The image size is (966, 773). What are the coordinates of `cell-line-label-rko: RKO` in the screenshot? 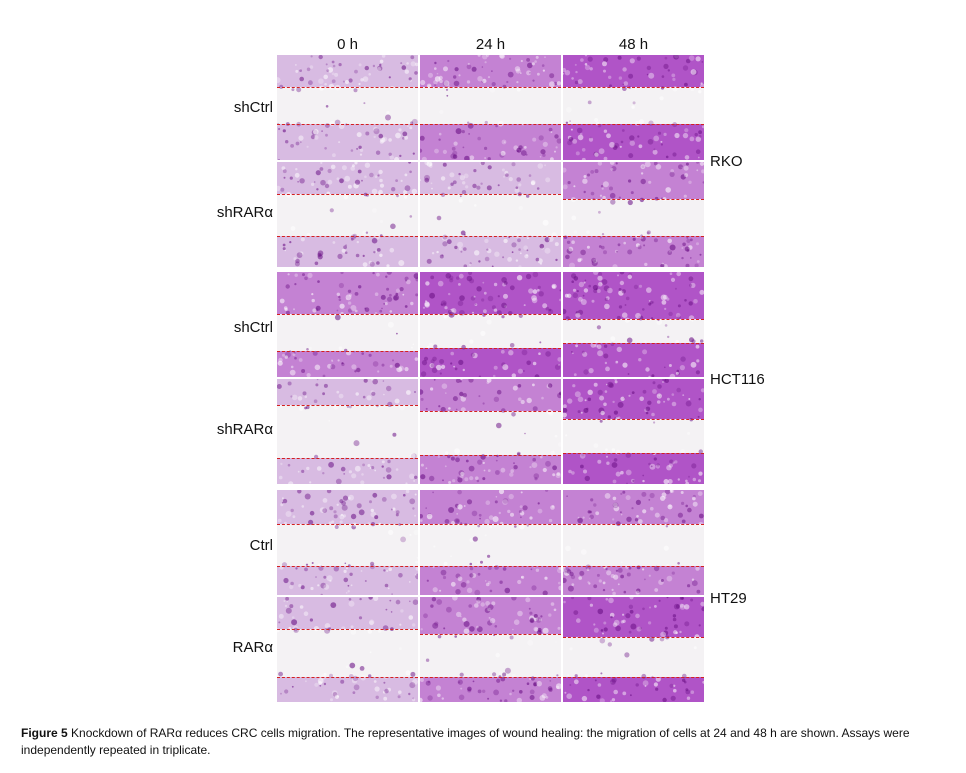 It's located at (726, 161).